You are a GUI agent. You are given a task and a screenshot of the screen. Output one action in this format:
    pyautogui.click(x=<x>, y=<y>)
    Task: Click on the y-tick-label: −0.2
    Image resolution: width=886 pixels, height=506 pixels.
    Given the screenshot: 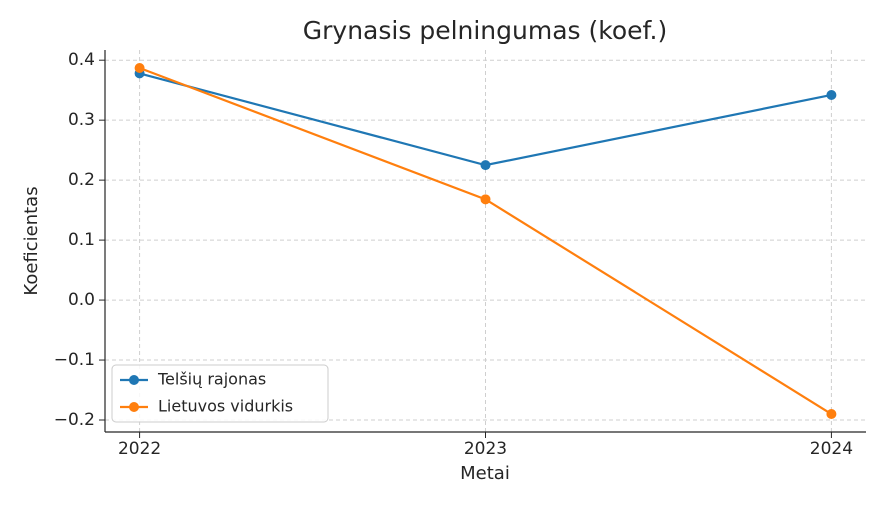 What is the action you would take?
    pyautogui.click(x=74, y=420)
    